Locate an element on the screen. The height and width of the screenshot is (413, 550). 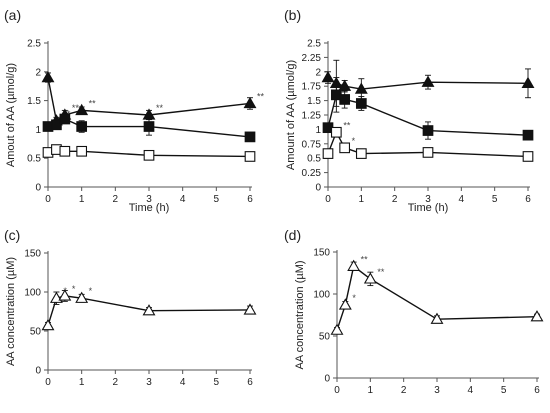
panel-label: (b) is located at coordinates (292, 15).